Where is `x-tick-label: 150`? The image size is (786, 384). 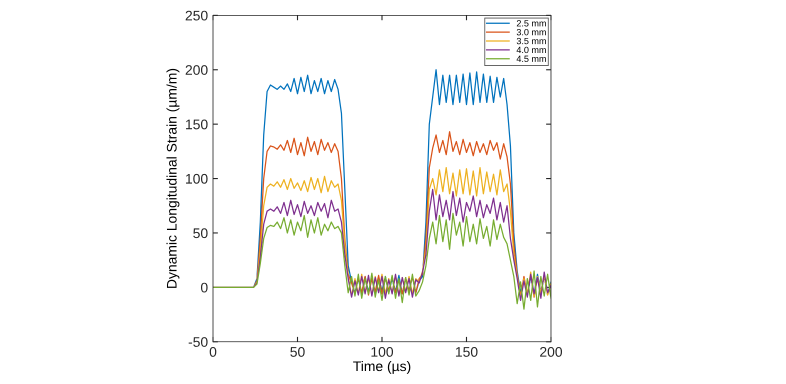 x-tick-label: 150 is located at coordinates (467, 351).